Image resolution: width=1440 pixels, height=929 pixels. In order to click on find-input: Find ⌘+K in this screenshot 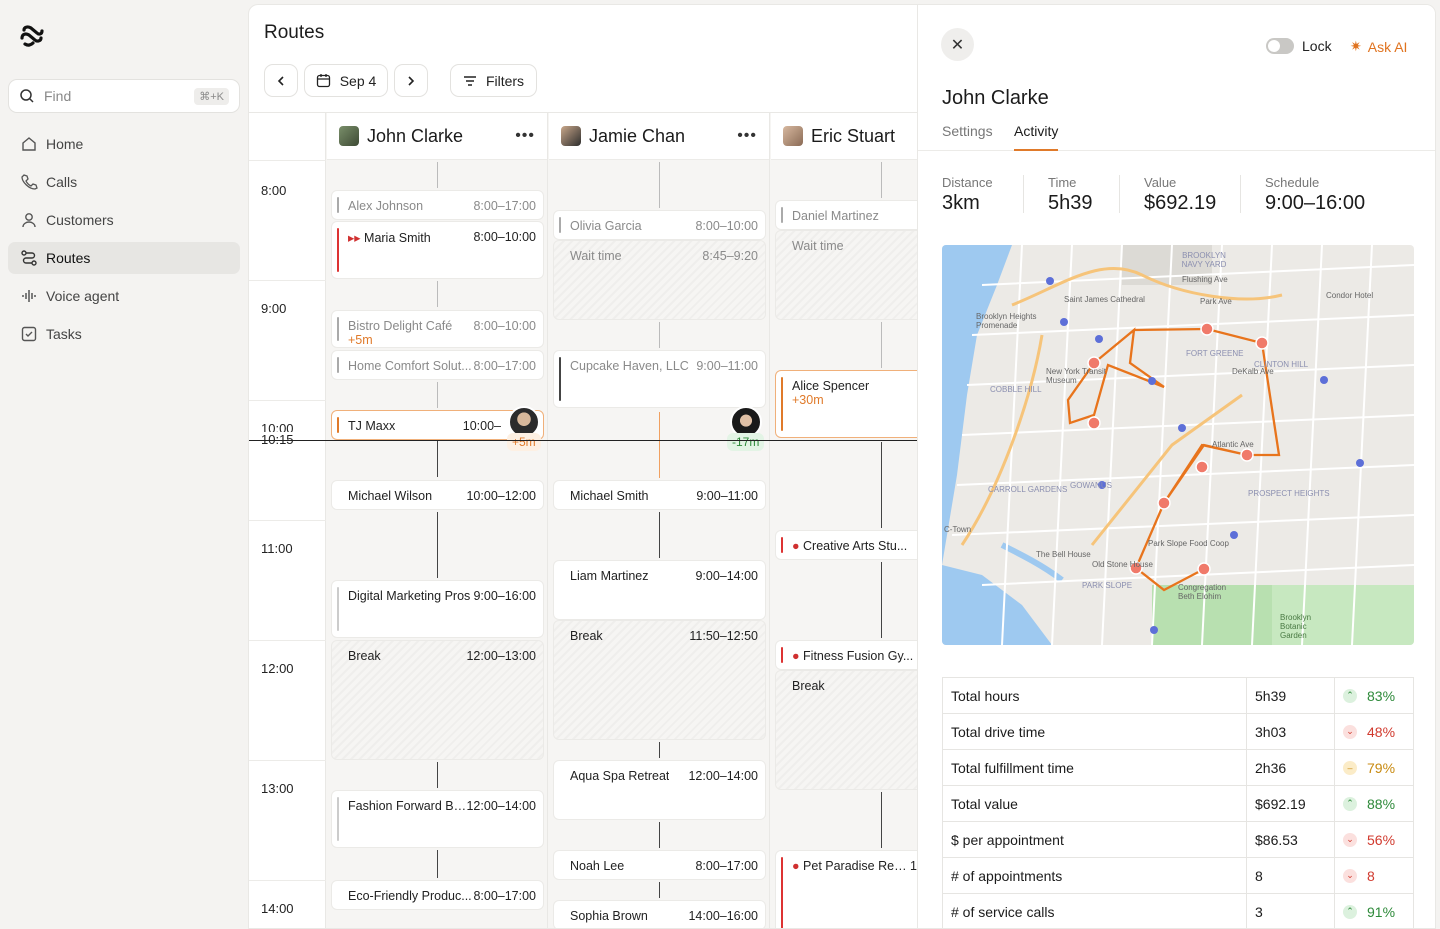, I will do `click(124, 96)`.